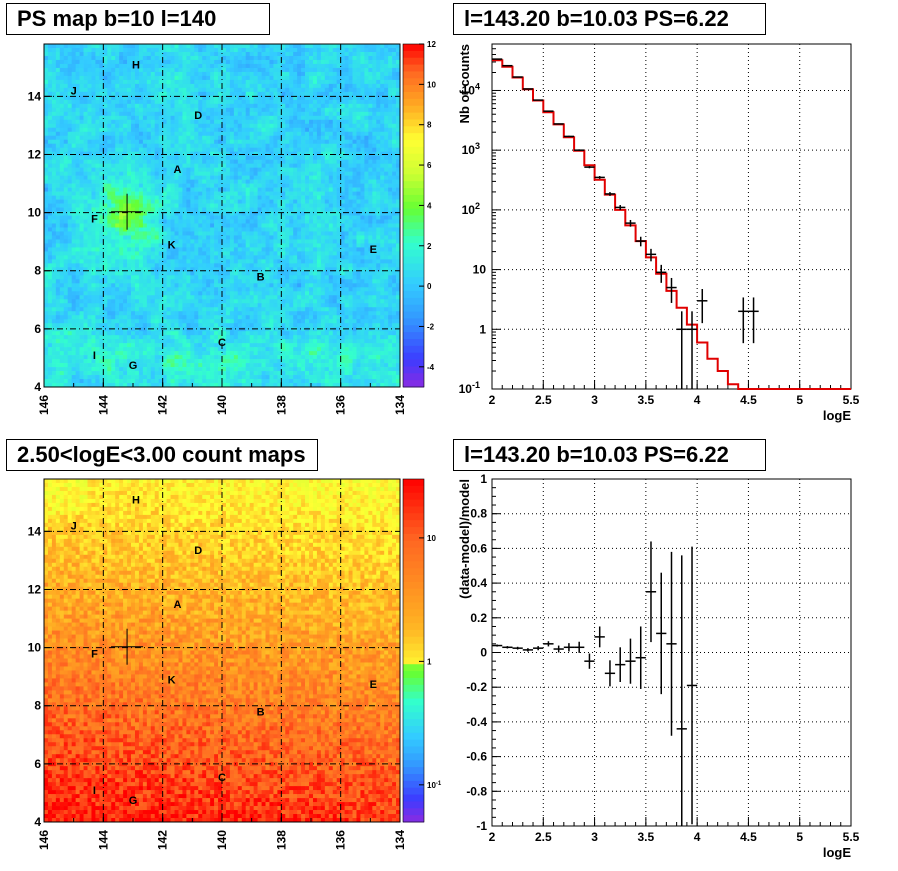 The image size is (898, 871). I want to click on spectrum-x-tick-label: 3.5, so click(646, 400).